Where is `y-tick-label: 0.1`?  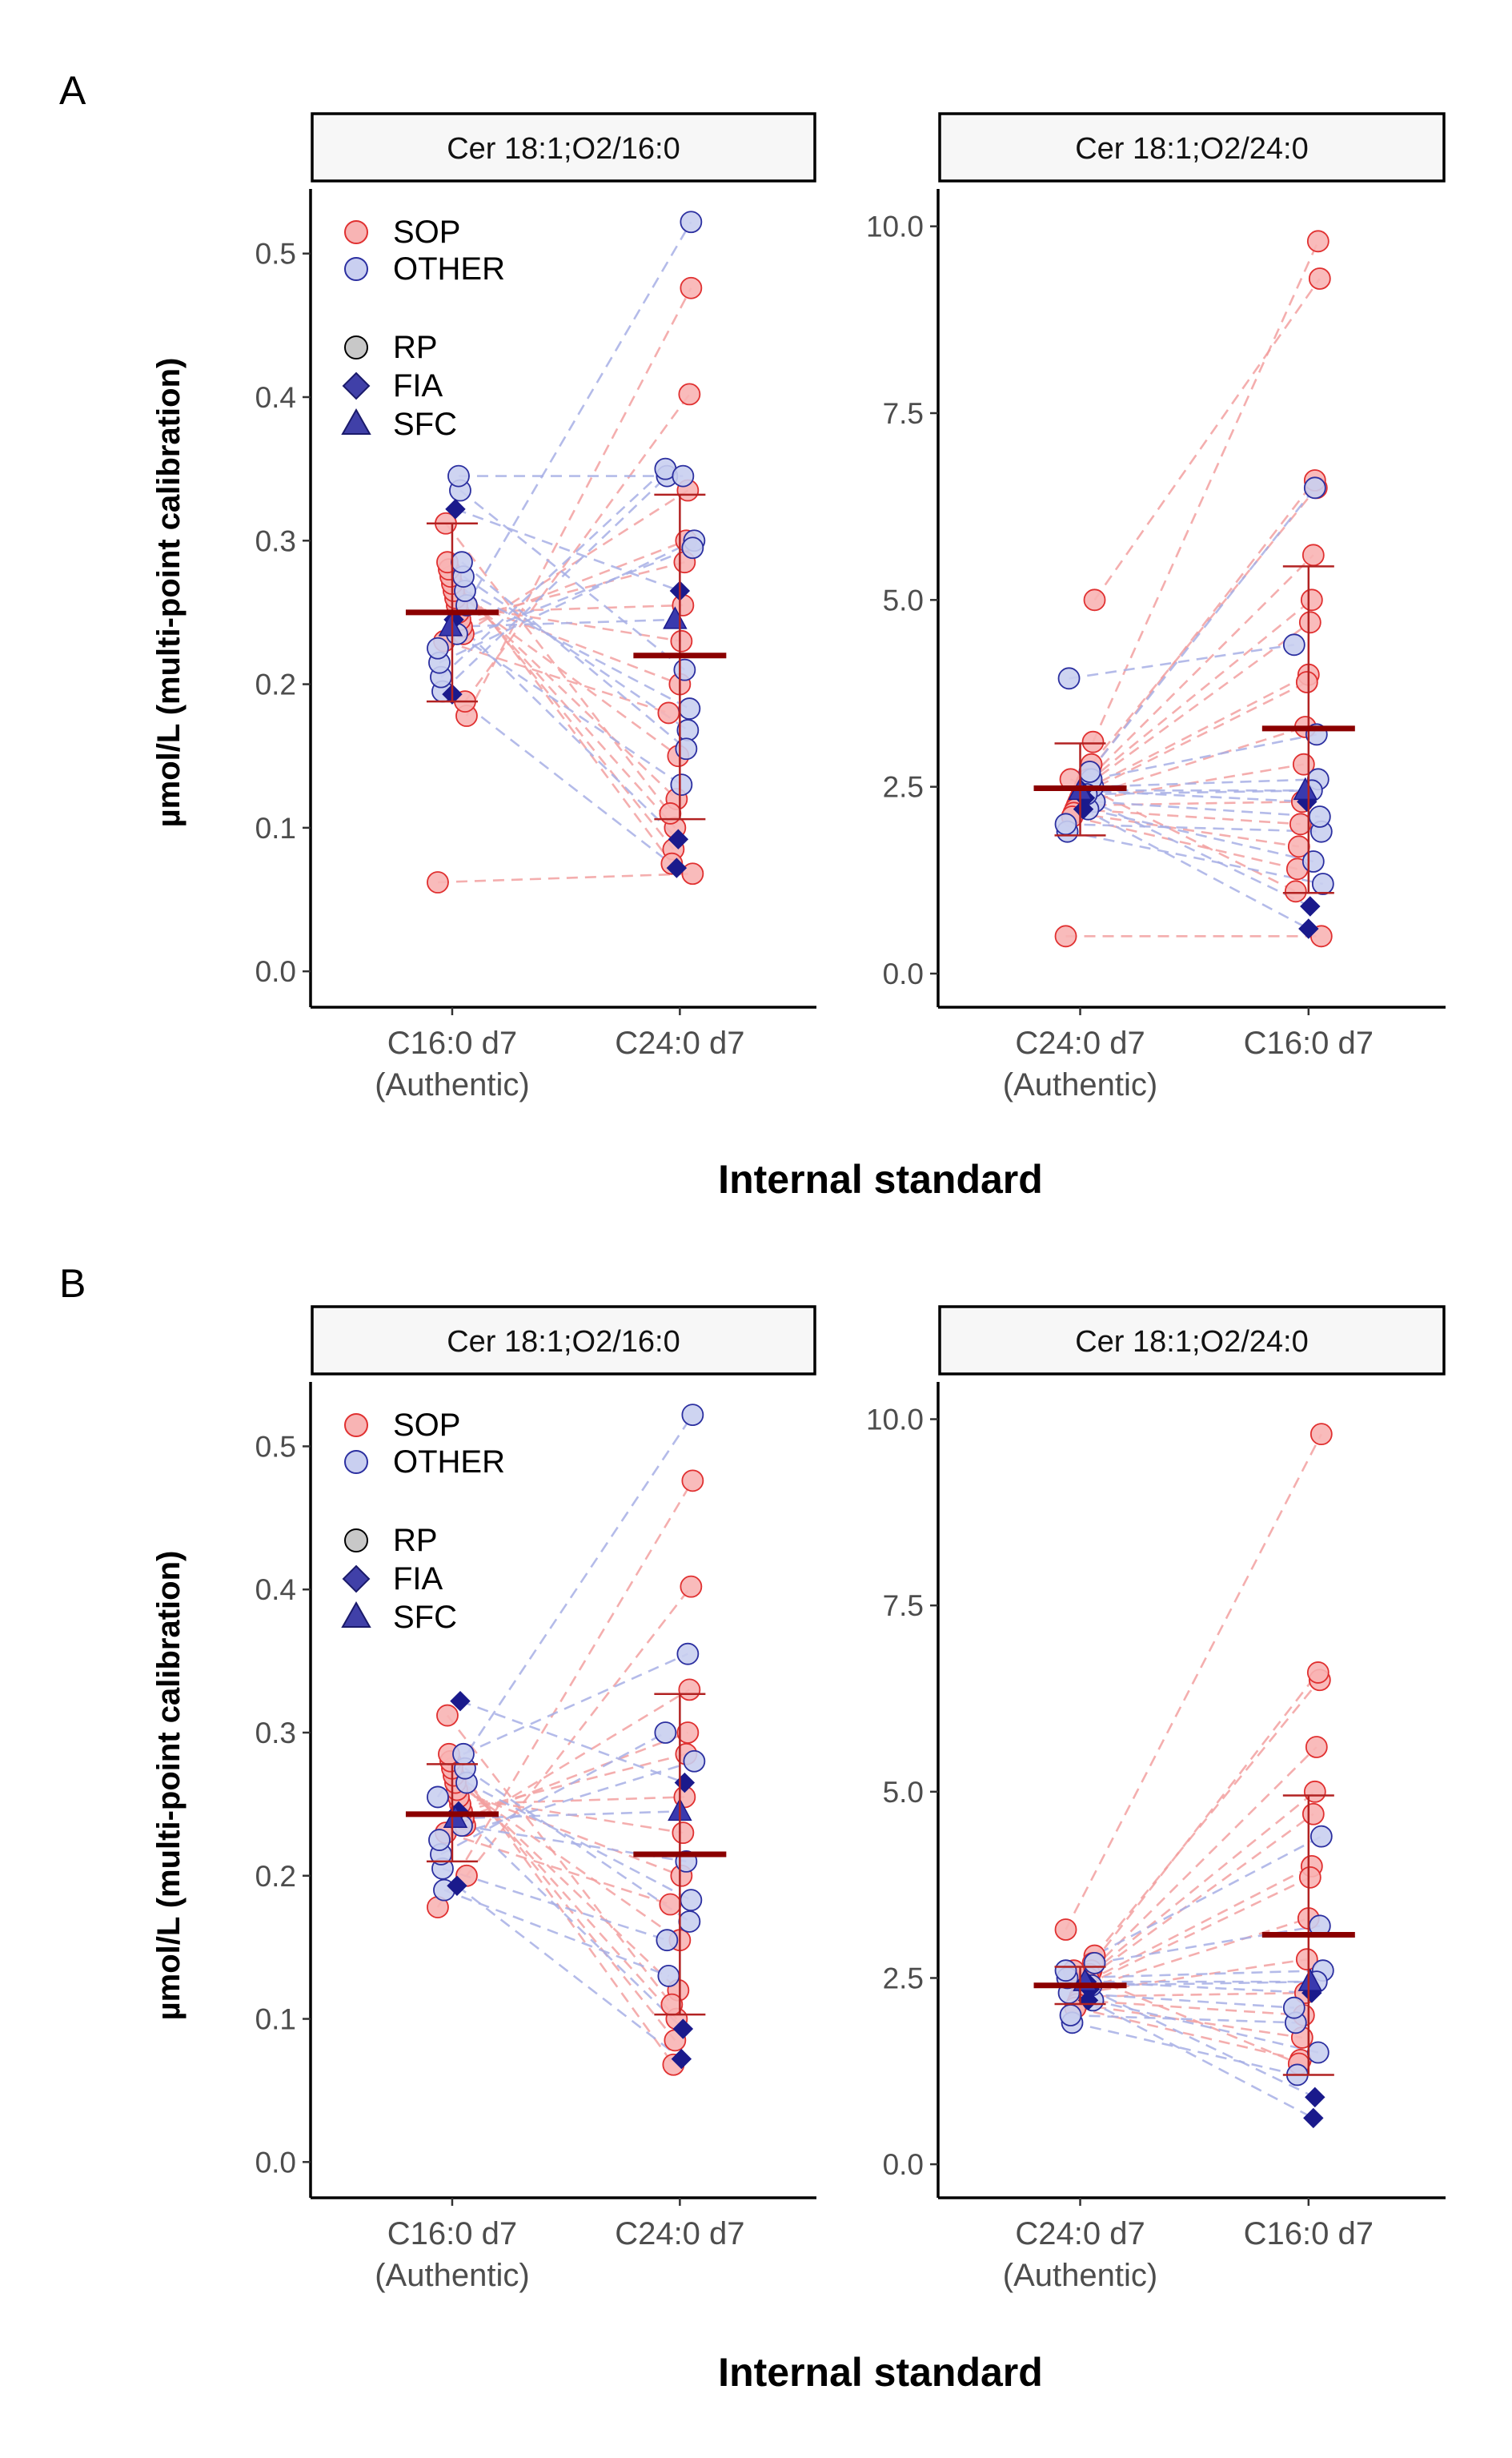 y-tick-label: 0.1 is located at coordinates (276, 828).